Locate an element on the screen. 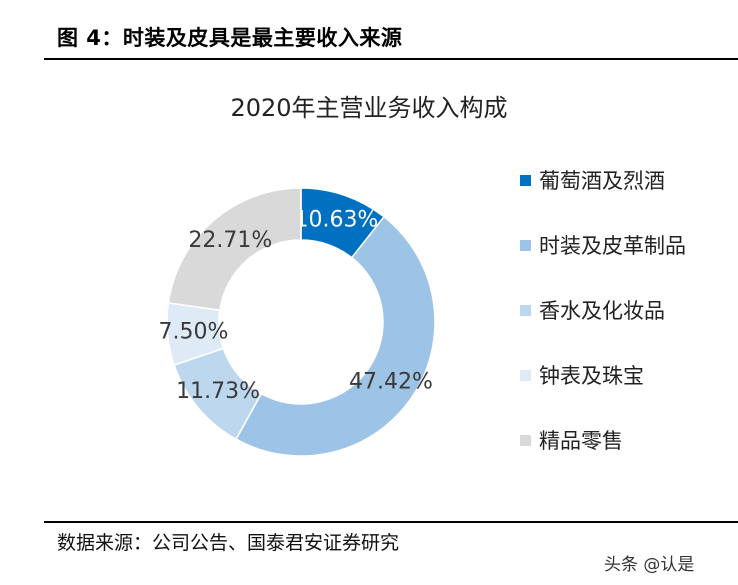 This screenshot has height=585, width=738. slice-label-1: 10.63% is located at coordinates (336, 219).